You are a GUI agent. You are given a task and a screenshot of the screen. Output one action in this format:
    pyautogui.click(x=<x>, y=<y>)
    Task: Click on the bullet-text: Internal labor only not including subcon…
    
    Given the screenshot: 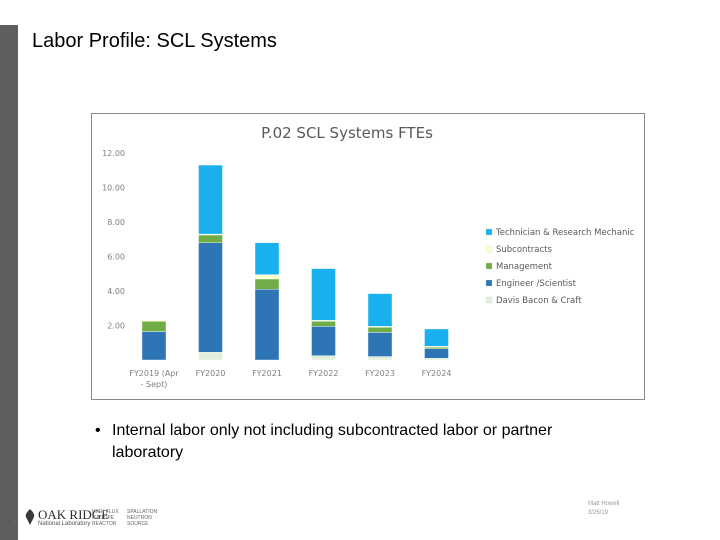 What is the action you would take?
    pyautogui.click(x=332, y=441)
    